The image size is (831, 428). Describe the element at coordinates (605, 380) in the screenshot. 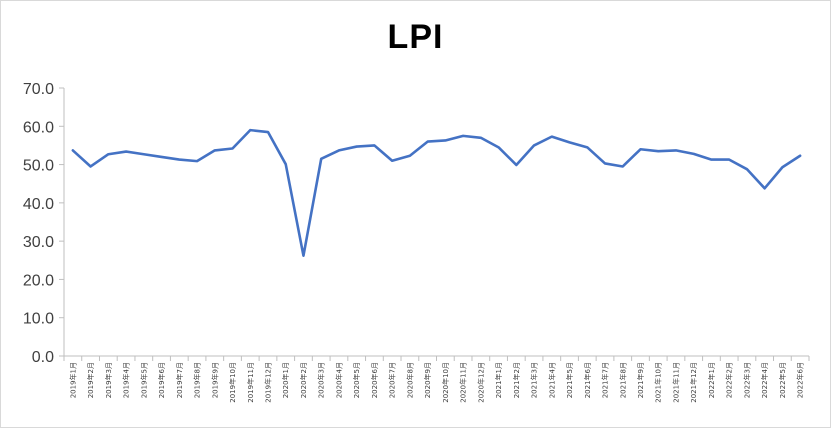

I see `x-tick-label: 2021年7月` at that location.